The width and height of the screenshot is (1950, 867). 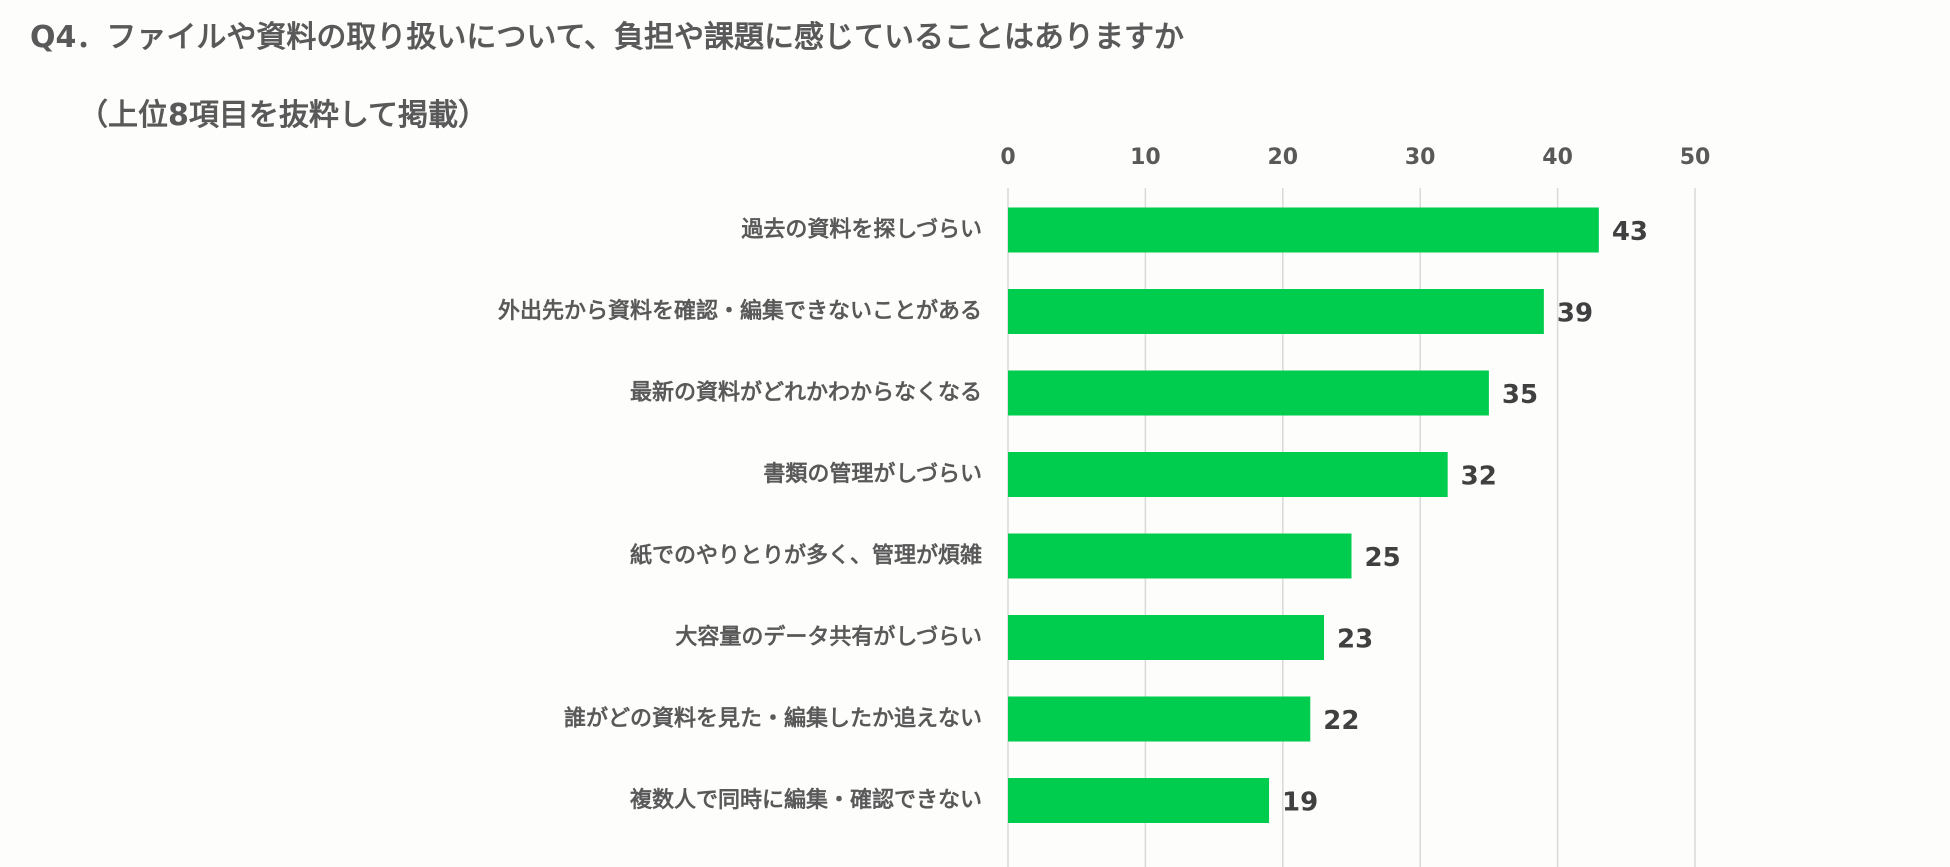 I want to click on category-label: 外出先から資料を確認・編集できないことがある, so click(x=740, y=311).